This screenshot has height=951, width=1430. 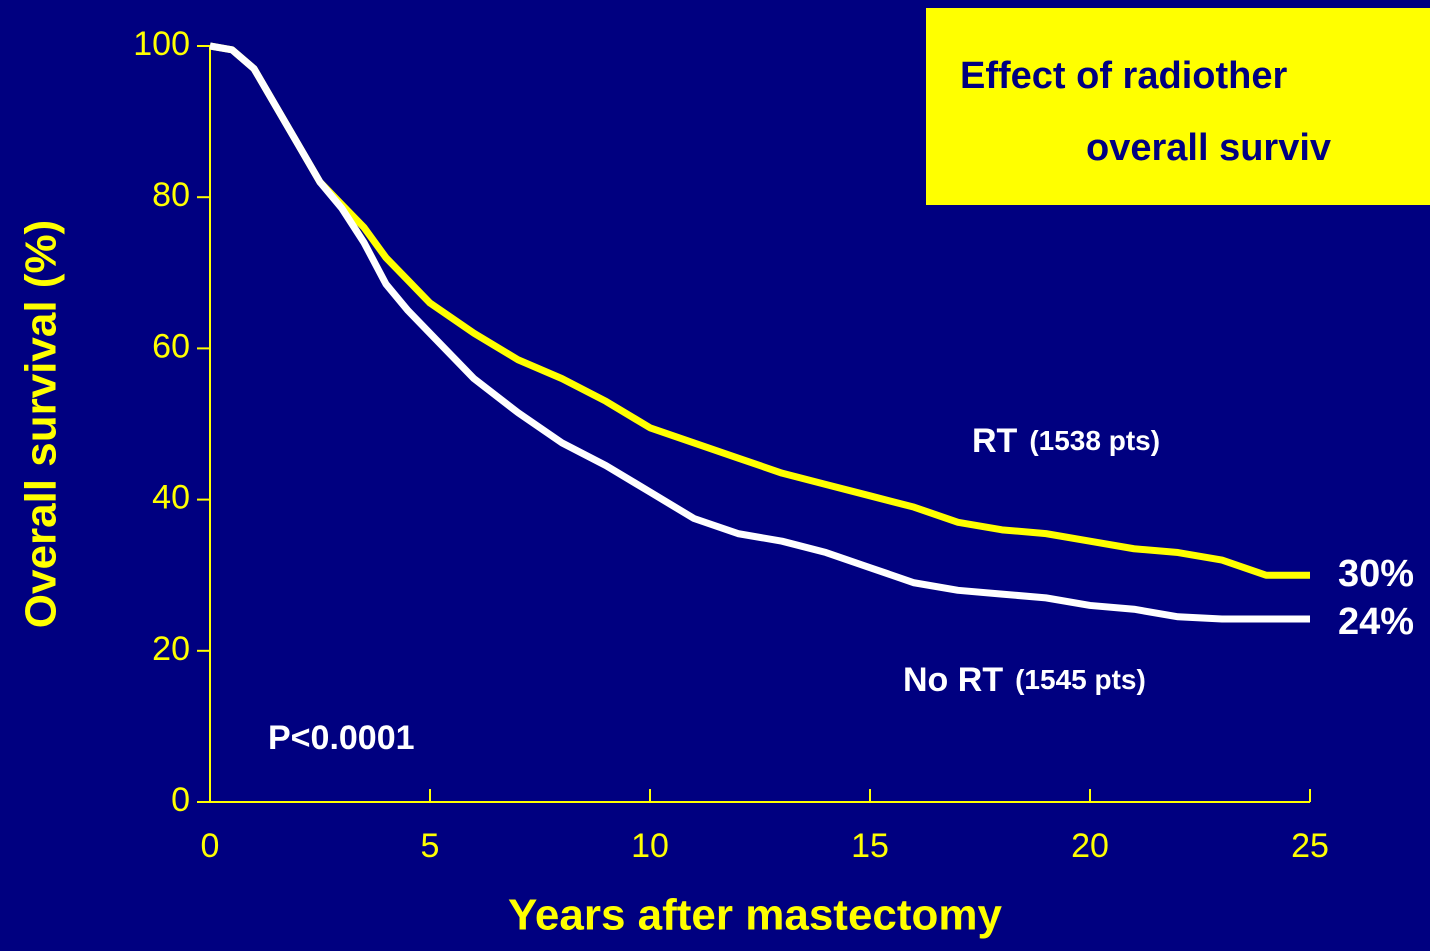 What do you see at coordinates (171, 346) in the screenshot?
I see `y-tick-label: 60` at bounding box center [171, 346].